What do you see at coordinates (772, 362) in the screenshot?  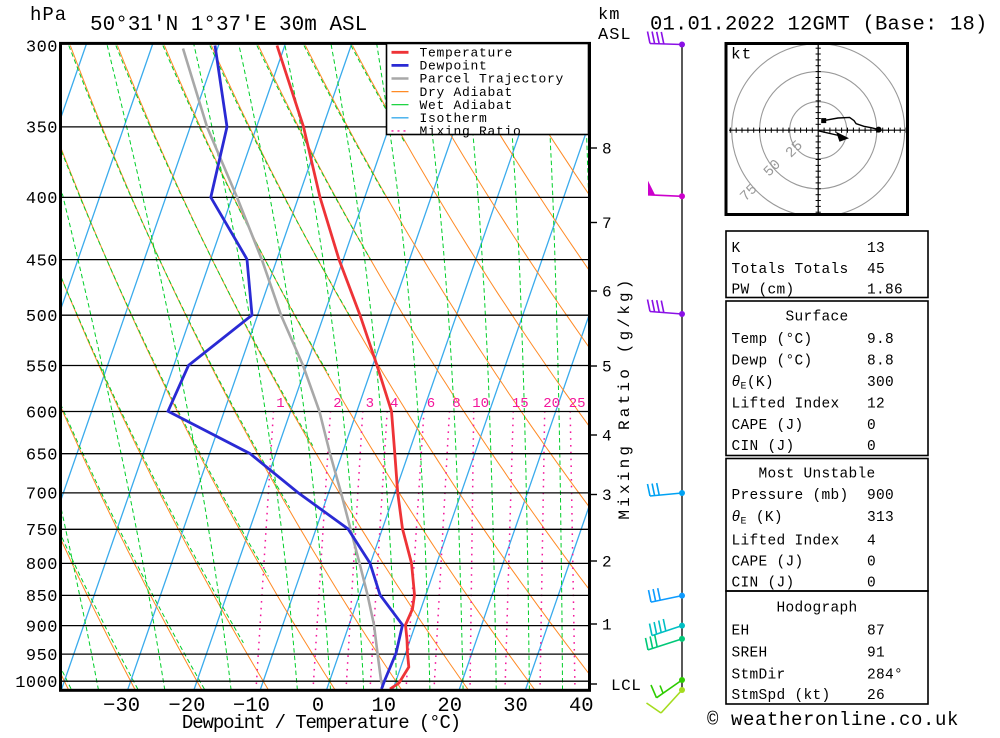 I see `svg-text: Dewp (°C)` at bounding box center [772, 362].